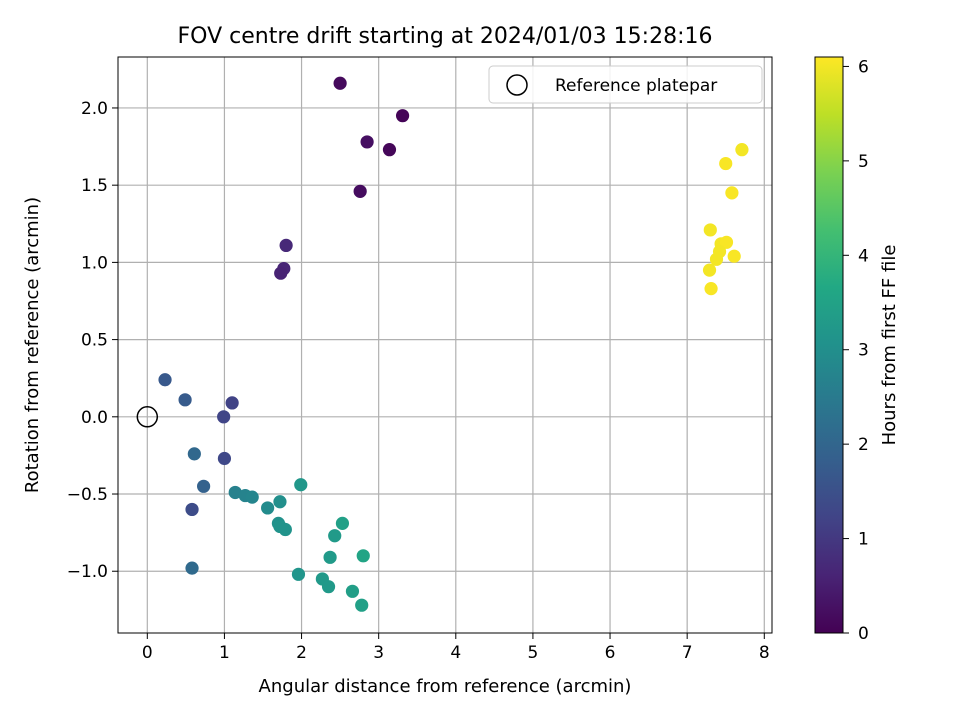  What do you see at coordinates (94, 418) in the screenshot?
I see `y-tick-label: 0.0` at bounding box center [94, 418].